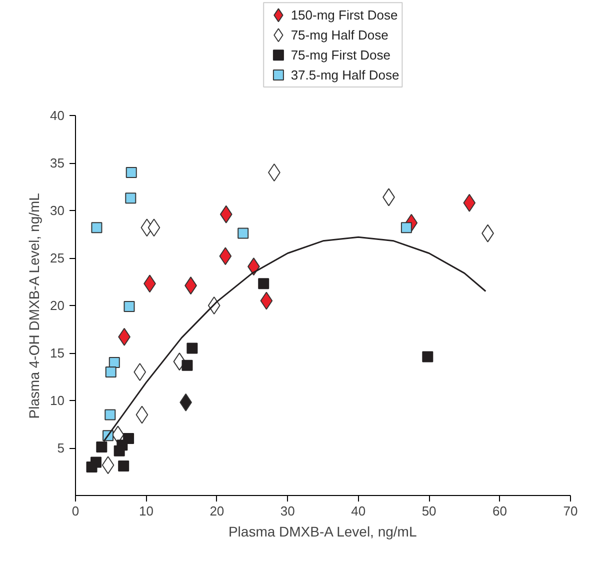 The height and width of the screenshot is (575, 616). Describe the element at coordinates (429, 511) in the screenshot. I see `x-tick-label: 50` at that location.